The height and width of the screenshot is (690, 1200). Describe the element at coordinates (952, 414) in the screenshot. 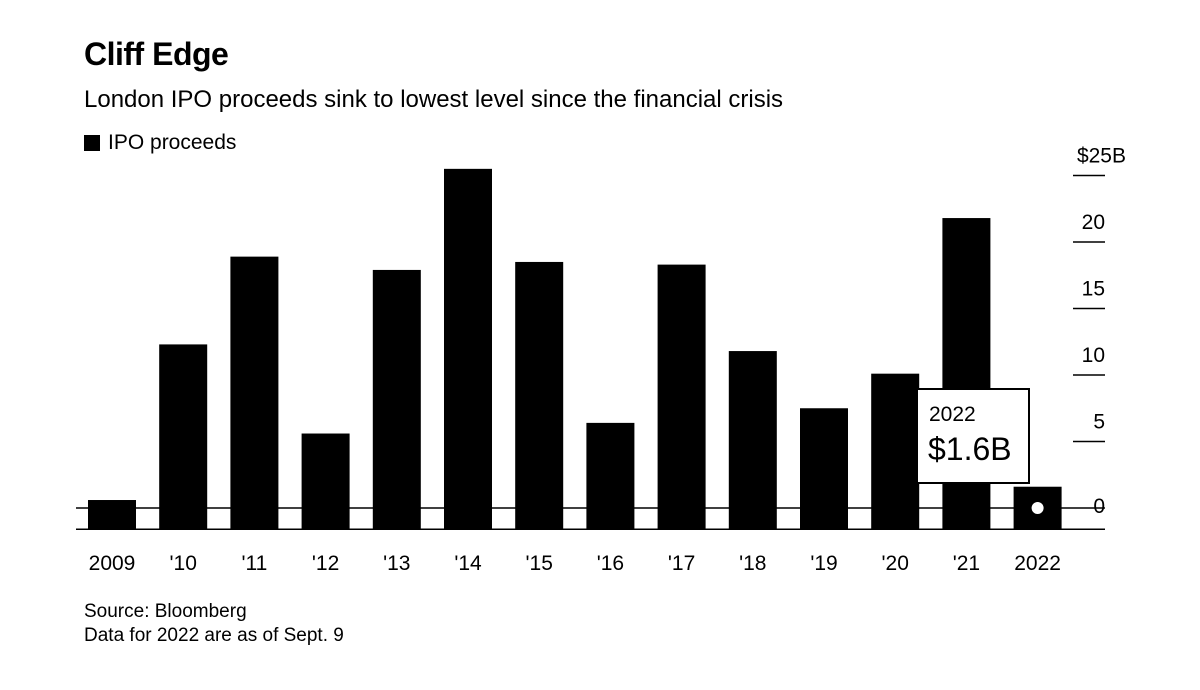

I see `callout-label: 2022` at that location.